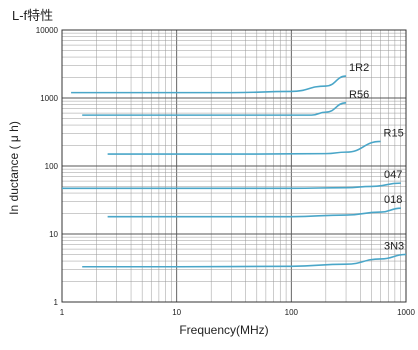  Describe the element at coordinates (393, 175) in the screenshot. I see `series-label-047: 047` at that location.